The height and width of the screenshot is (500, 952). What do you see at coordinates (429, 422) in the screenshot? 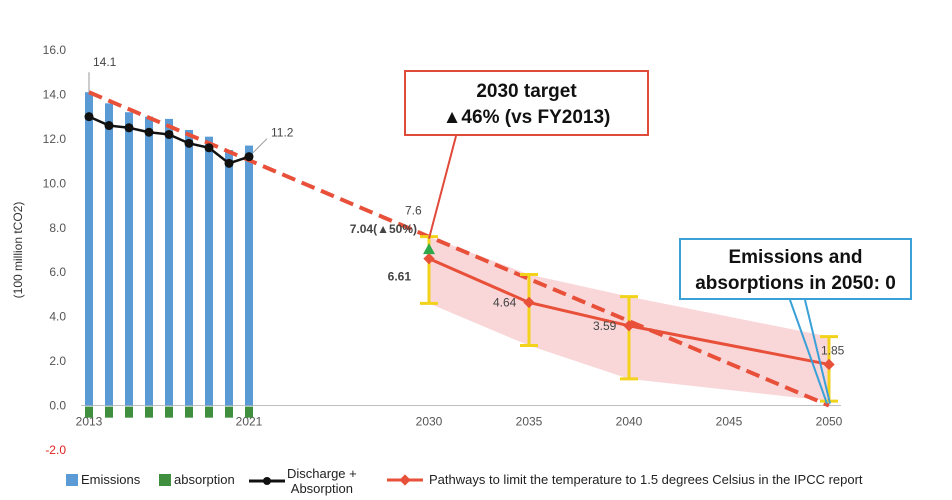
I see `x-tick-label: 2030` at bounding box center [429, 422].